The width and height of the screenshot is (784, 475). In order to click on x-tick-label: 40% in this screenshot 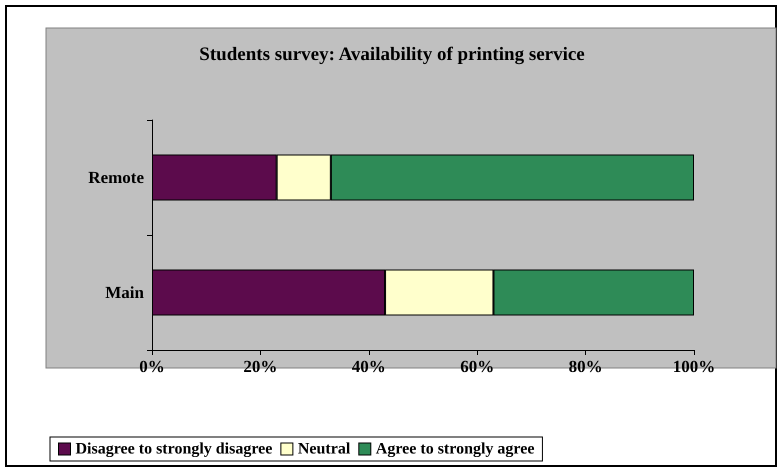, I will do `click(369, 366)`.